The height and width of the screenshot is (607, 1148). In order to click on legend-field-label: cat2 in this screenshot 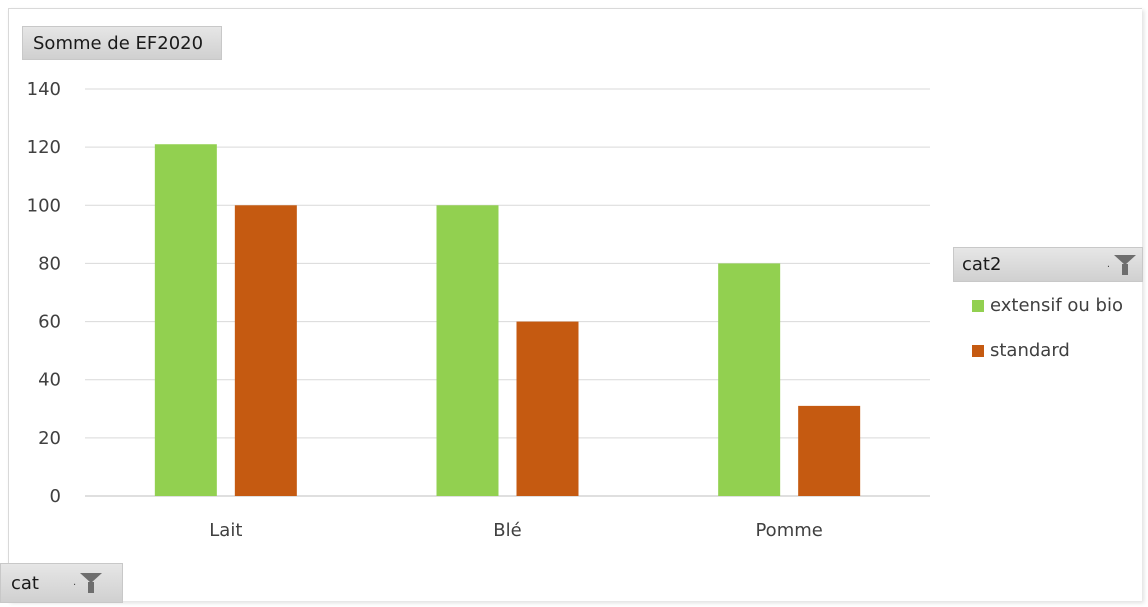, I will do `click(982, 264)`.